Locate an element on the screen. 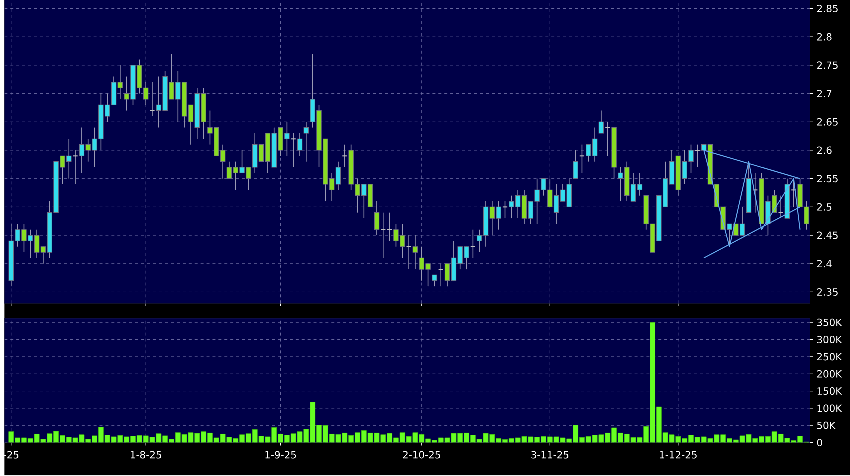 This screenshot has width=850, height=476. y-tick-label: 2.8 is located at coordinates (824, 38).